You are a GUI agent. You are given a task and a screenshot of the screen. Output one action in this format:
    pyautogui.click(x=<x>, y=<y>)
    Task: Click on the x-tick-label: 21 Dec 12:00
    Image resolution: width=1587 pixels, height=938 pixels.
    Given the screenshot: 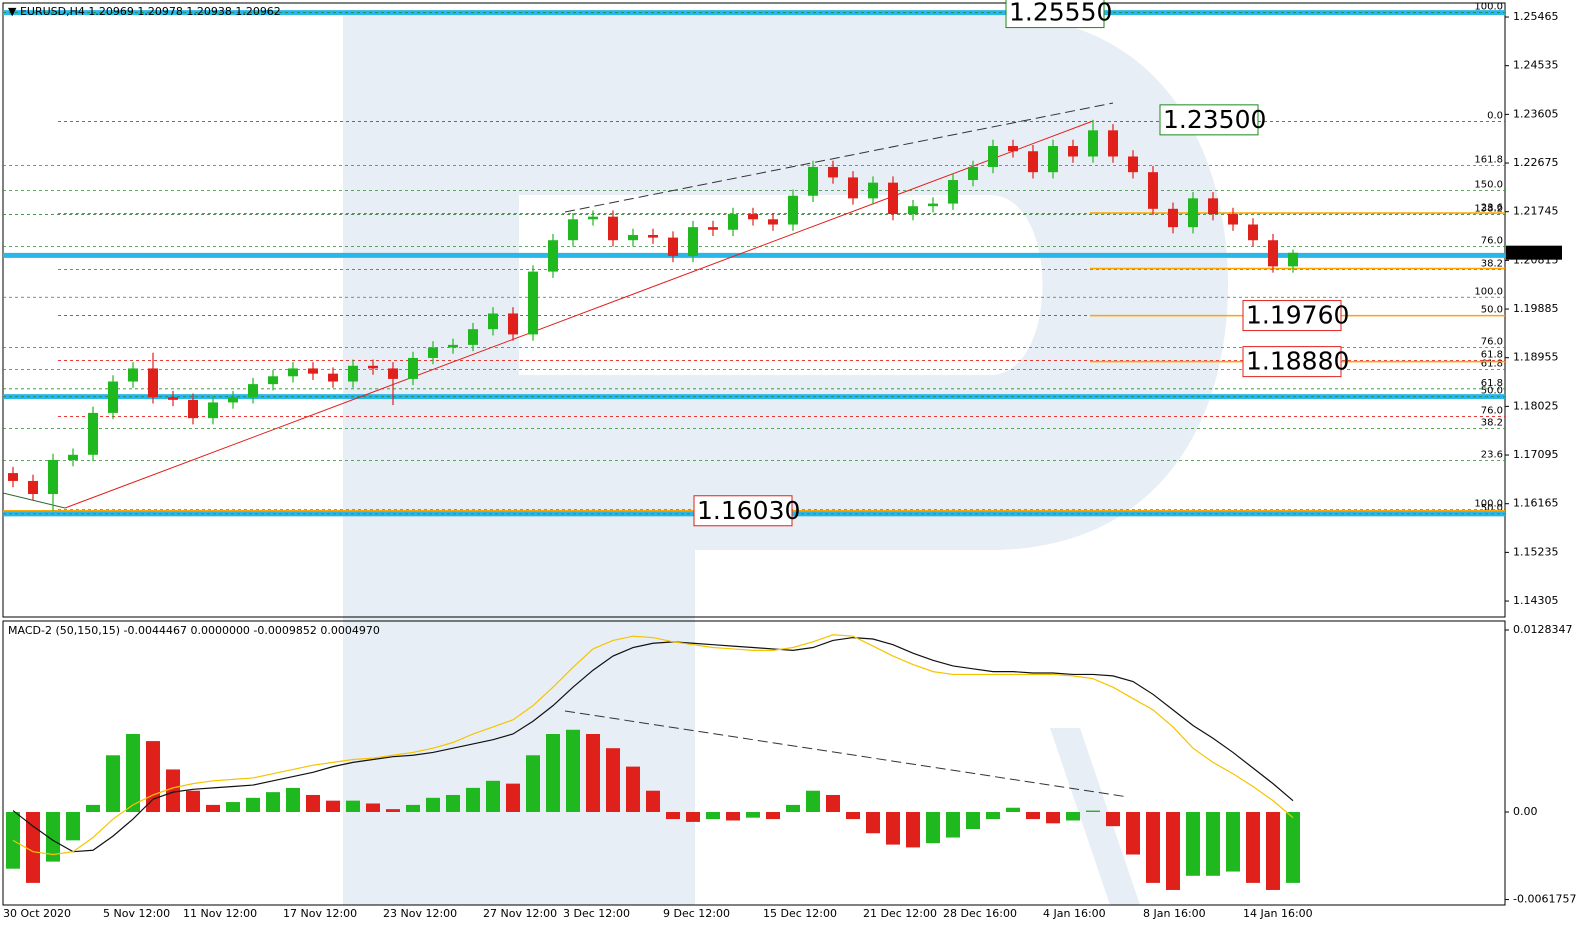 What is the action you would take?
    pyautogui.click(x=900, y=913)
    